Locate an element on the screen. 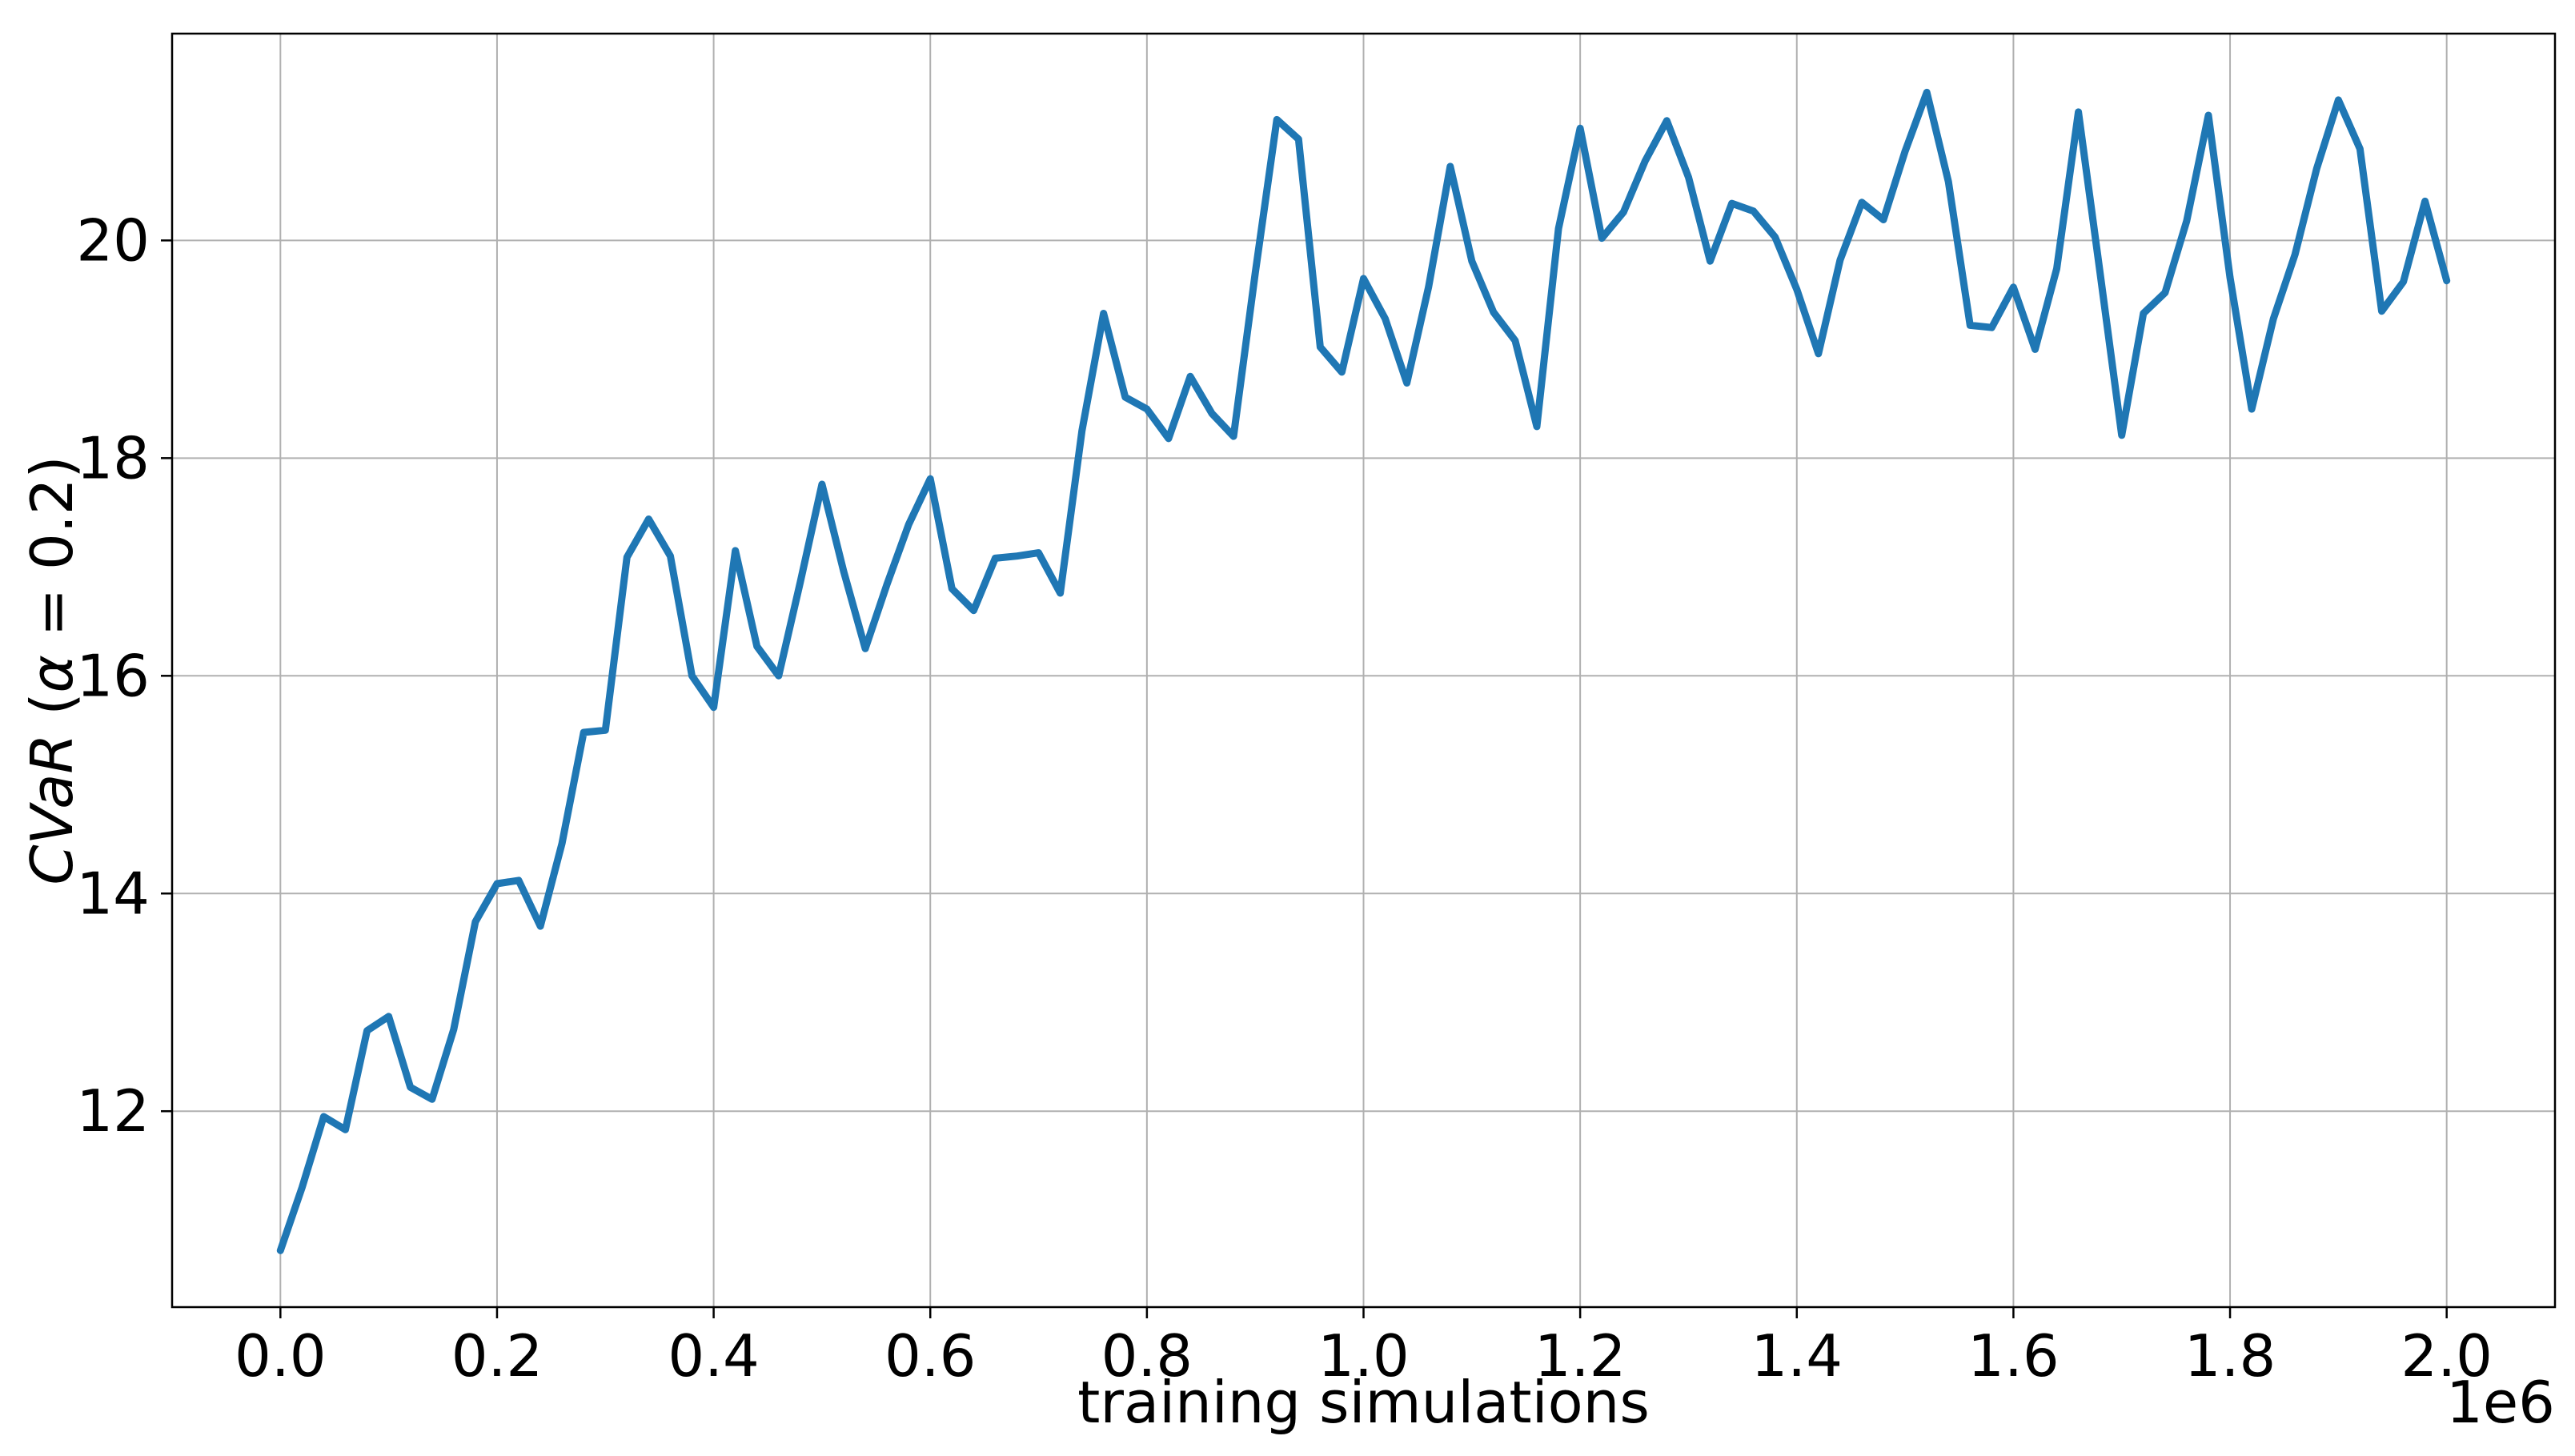 The image size is (2575, 1456). y-axis-label-cvar: CVaR is located at coordinates (52, 809).